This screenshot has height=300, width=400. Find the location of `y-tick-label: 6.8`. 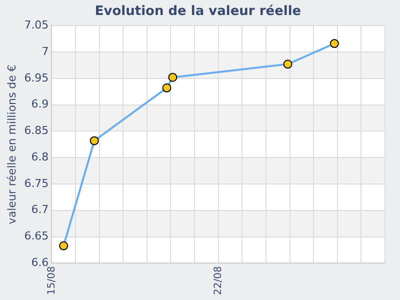

y-tick-label: 6.8 is located at coordinates (40, 157).